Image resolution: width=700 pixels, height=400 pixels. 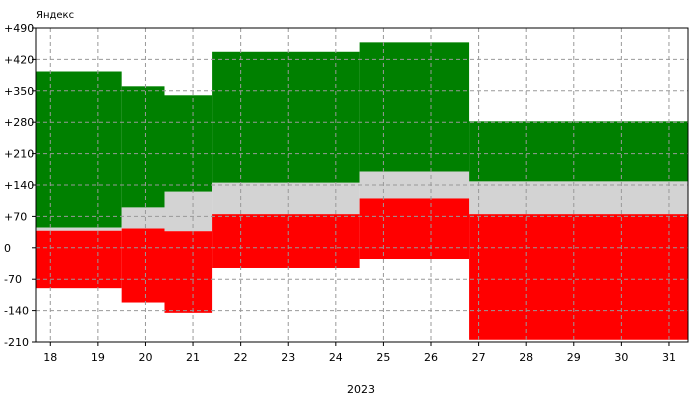 I want to click on y-tick-label-2: +350, so click(x=19, y=91).